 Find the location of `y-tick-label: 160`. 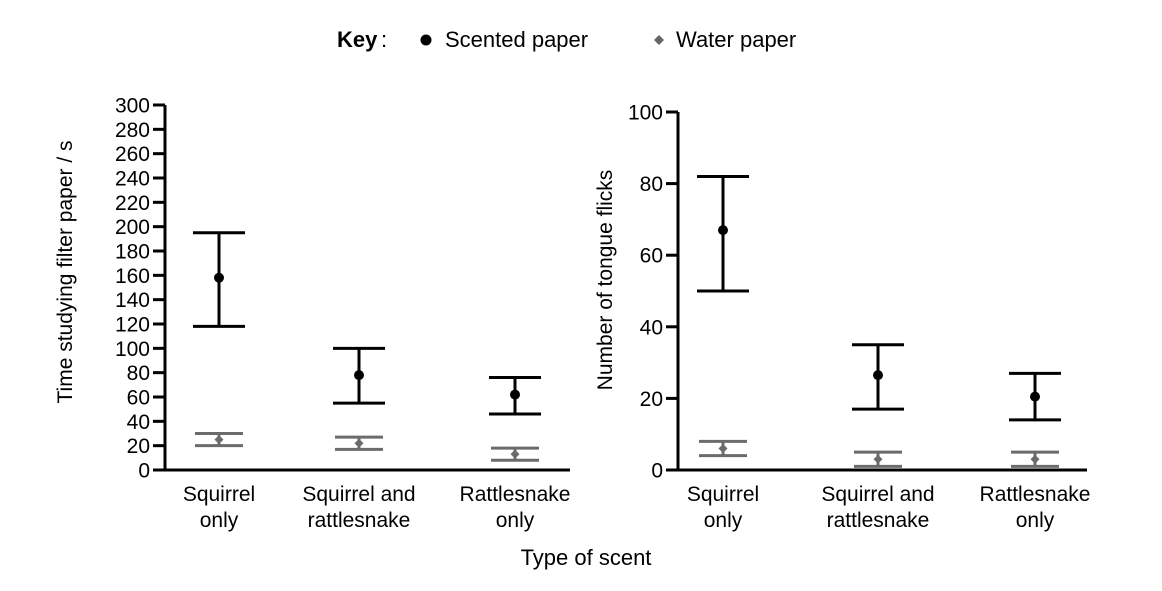

y-tick-label: 160 is located at coordinates (132, 276).